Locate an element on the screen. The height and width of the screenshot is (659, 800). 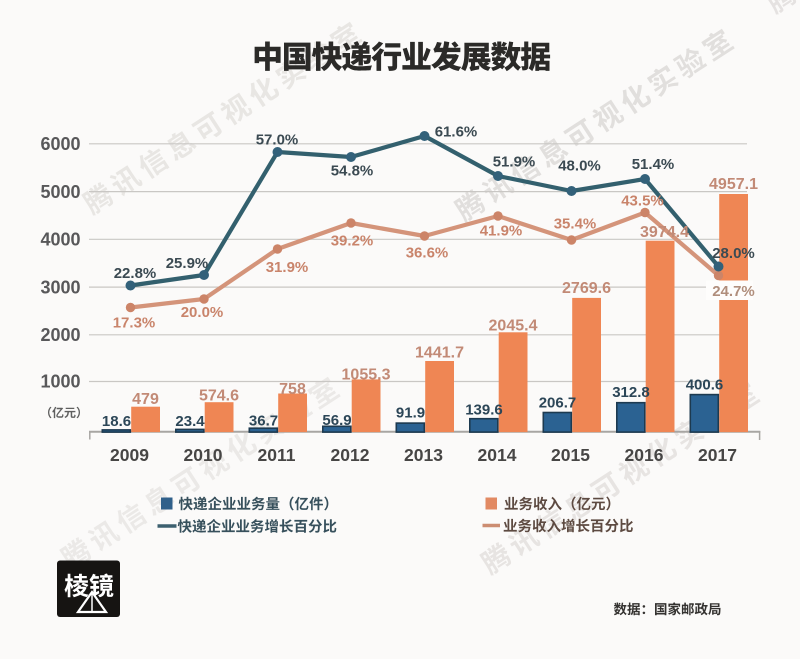
svg-text: 2010 is located at coordinates (203, 455).